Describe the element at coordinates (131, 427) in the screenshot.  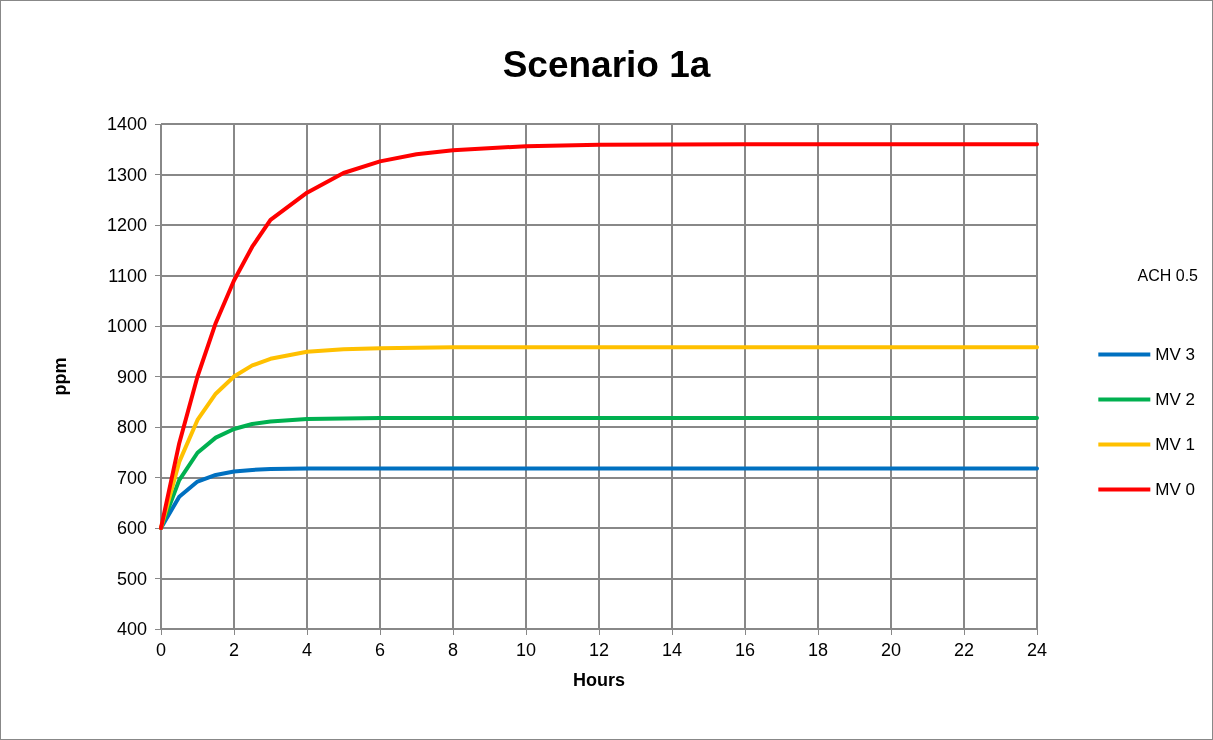
I see `y-tick-label: 800` at that location.